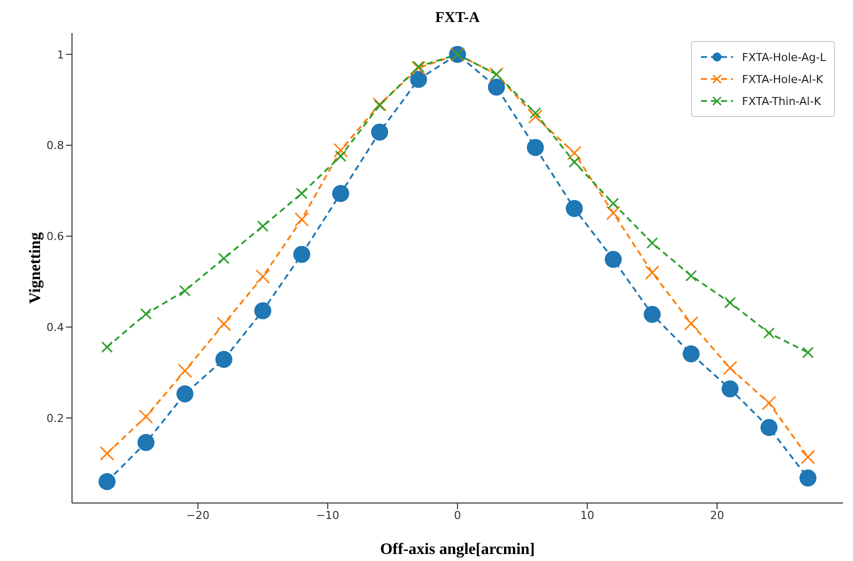 Image resolution: width=853 pixels, height=561 pixels. What do you see at coordinates (457, 515) in the screenshot?
I see `x-tick-label: 0` at bounding box center [457, 515].